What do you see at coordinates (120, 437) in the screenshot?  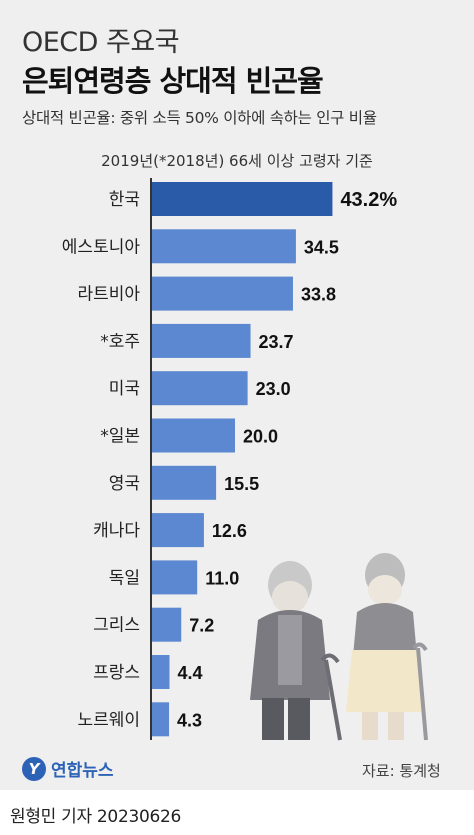 I see `category-label: *일본` at bounding box center [120, 437].